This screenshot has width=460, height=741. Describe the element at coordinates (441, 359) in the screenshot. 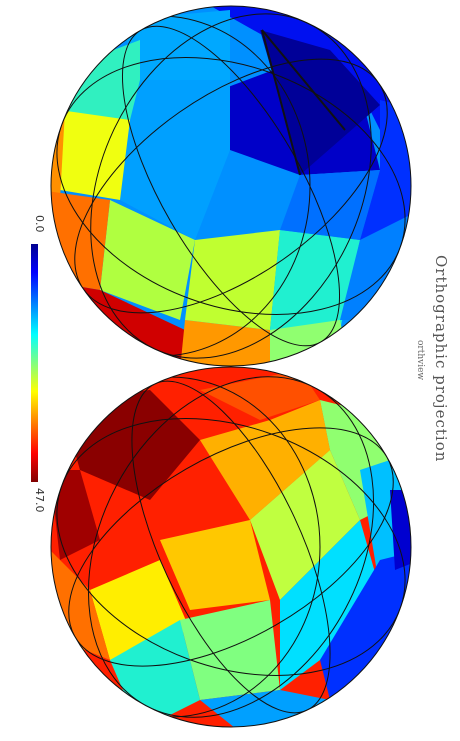

I see `figure-title: Orthographic projection` at that location.